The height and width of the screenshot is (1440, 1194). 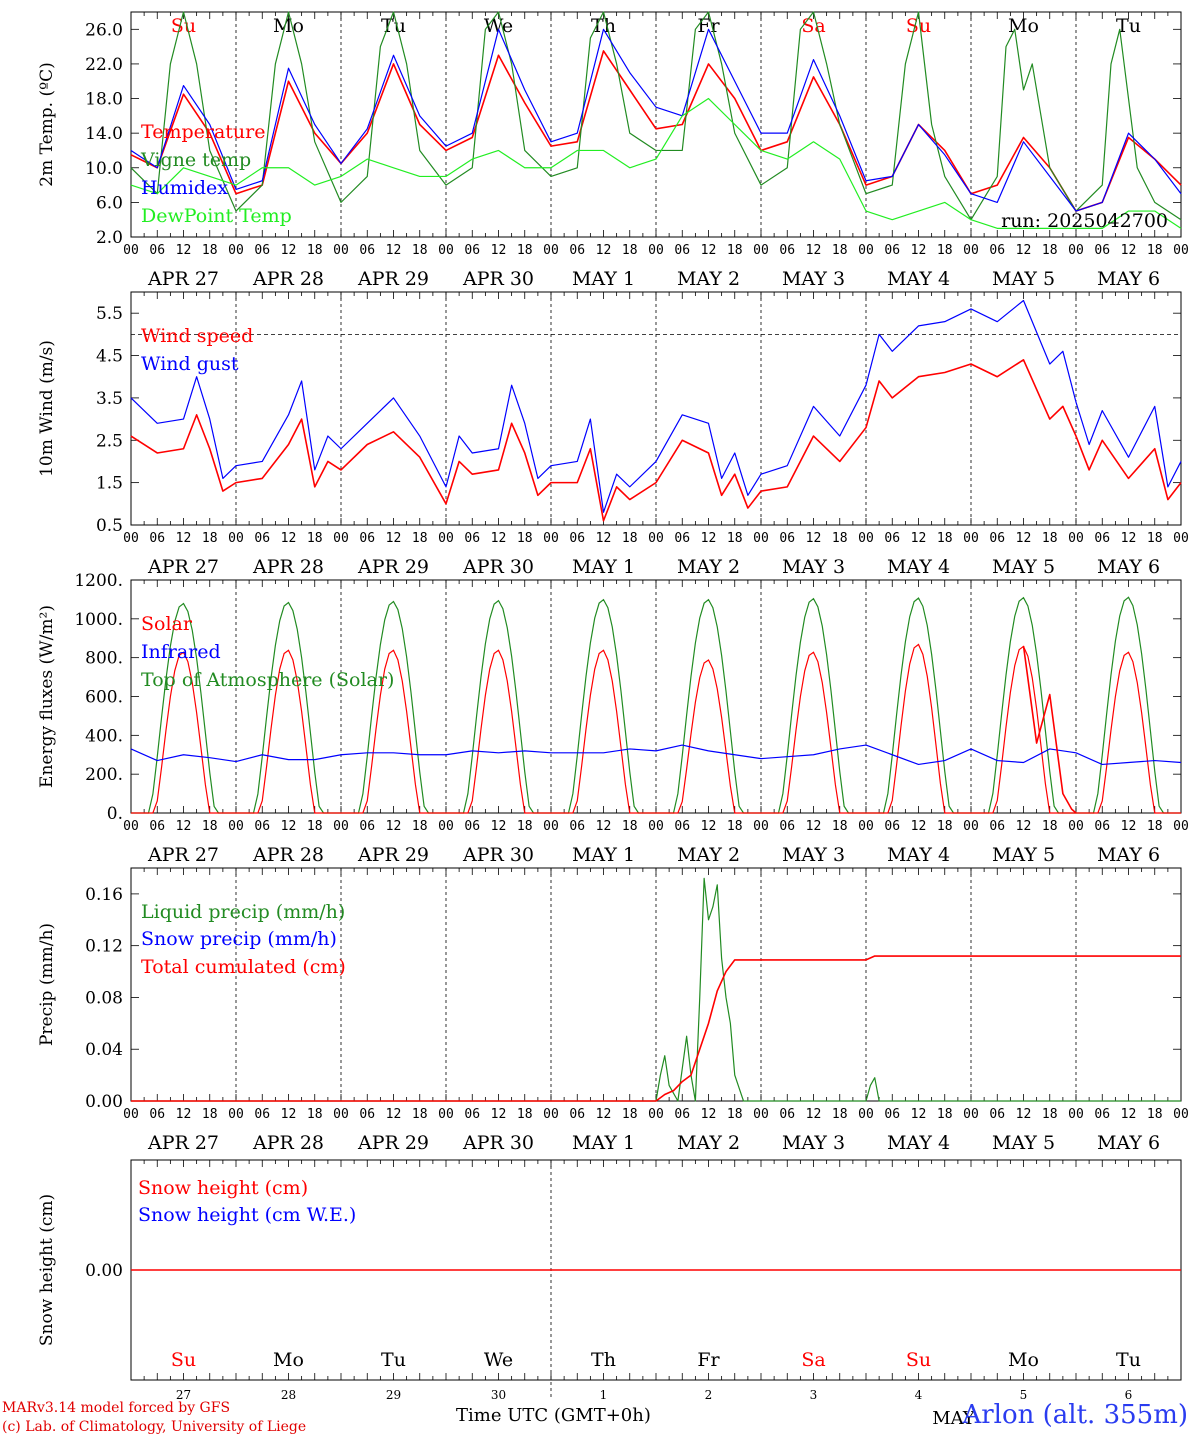 What do you see at coordinates (109, 238) in the screenshot?
I see `y-tick-label: 2.0` at bounding box center [109, 238].